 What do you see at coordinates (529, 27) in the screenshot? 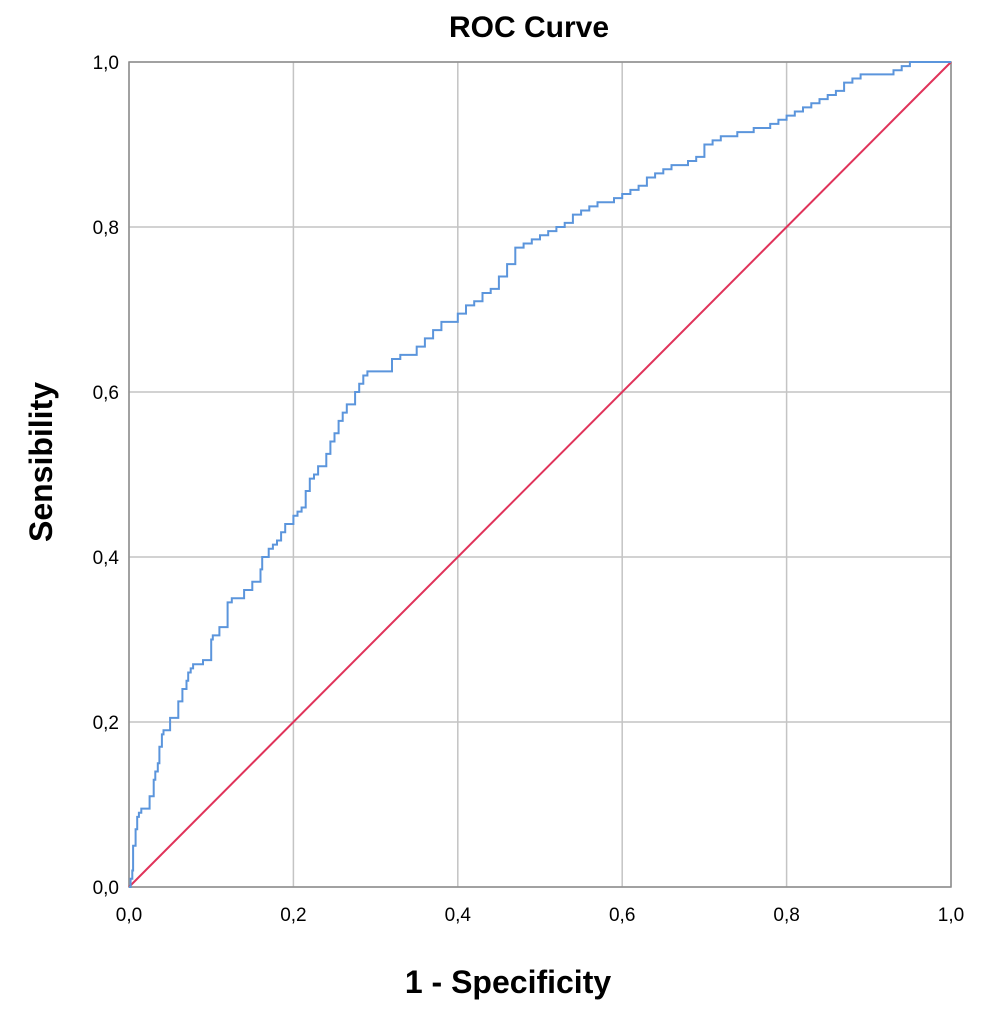
I see `chart-title: ROC Curve` at bounding box center [529, 27].